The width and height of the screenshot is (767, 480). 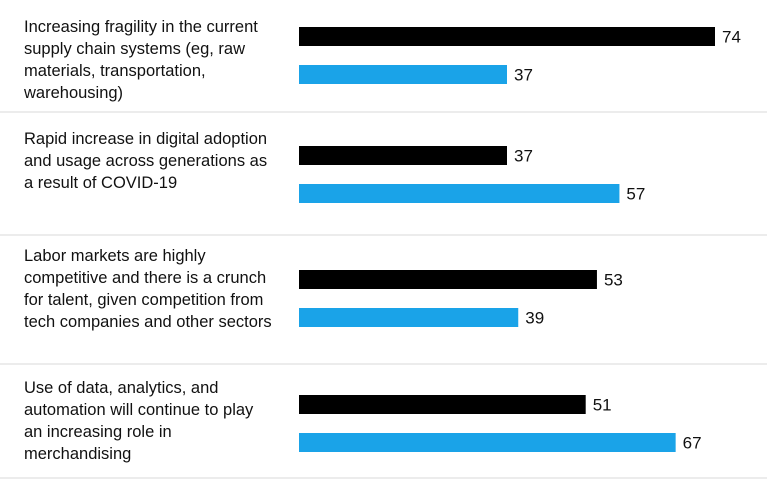 I want to click on bar-series1-category2, so click(x=403, y=155).